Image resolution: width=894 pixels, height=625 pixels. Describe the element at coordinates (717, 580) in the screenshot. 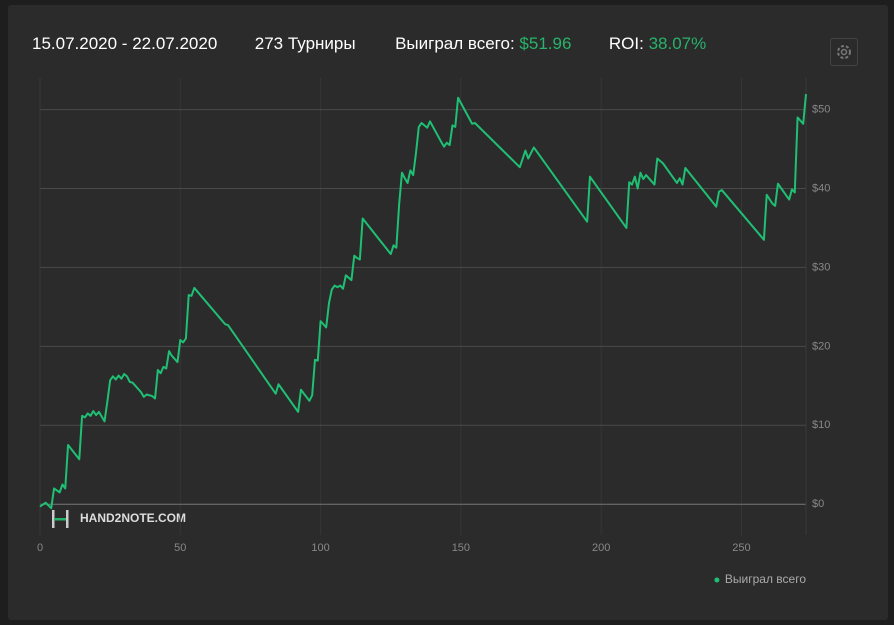

I see `legend-marker` at that location.